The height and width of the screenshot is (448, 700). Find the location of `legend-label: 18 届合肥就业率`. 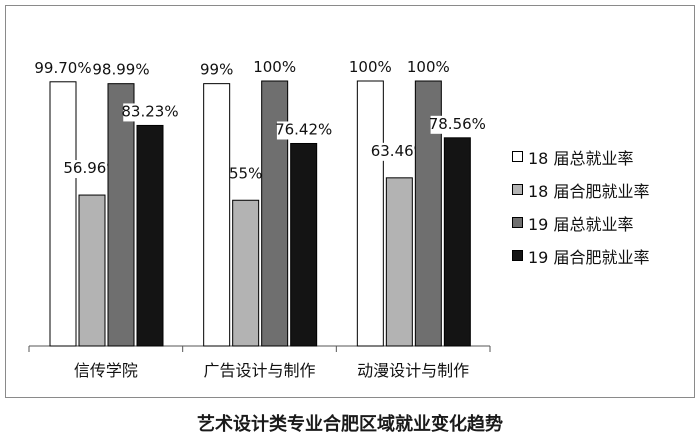

legend-label: 18 届合肥就业率 is located at coordinates (589, 191).